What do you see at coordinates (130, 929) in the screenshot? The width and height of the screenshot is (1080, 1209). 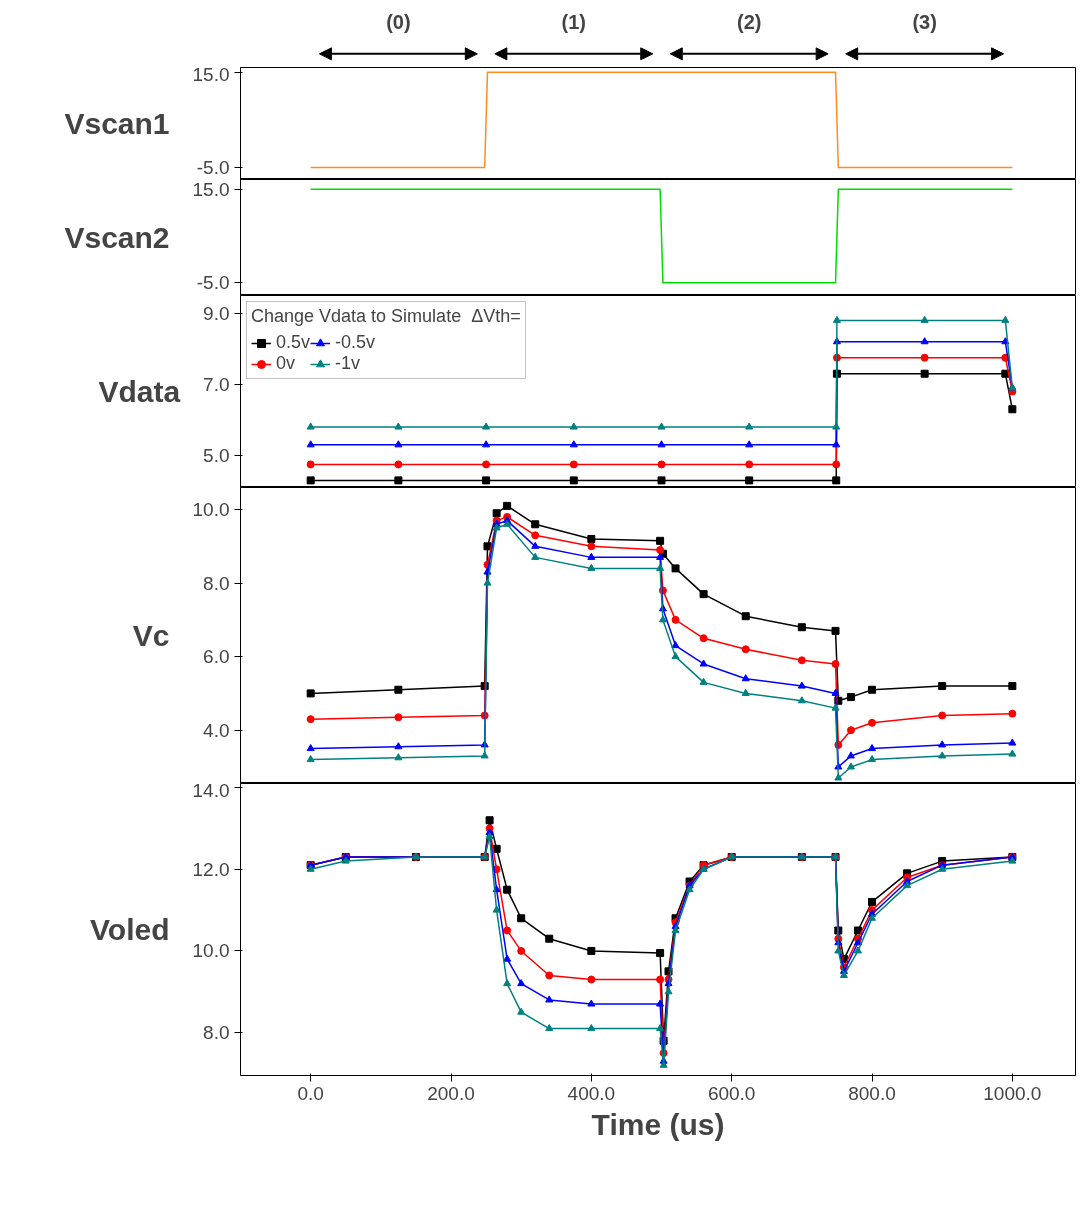 I see `y-axis-title: Voled` at bounding box center [130, 929].